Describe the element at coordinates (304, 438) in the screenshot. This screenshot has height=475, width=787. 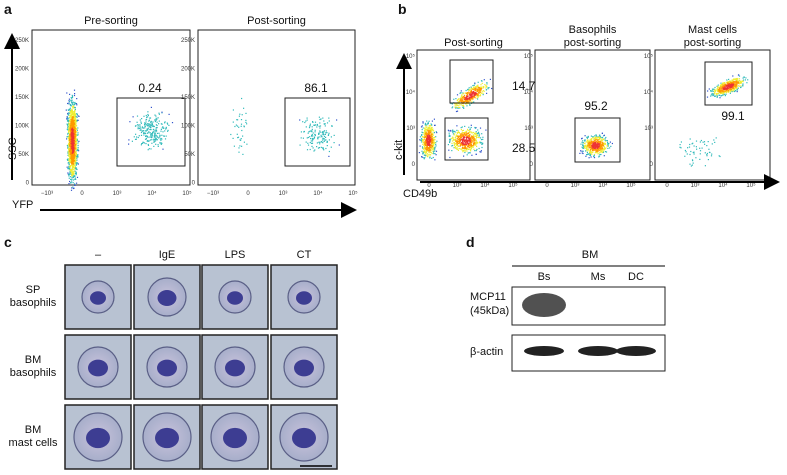
I see `nucleus` at that location.